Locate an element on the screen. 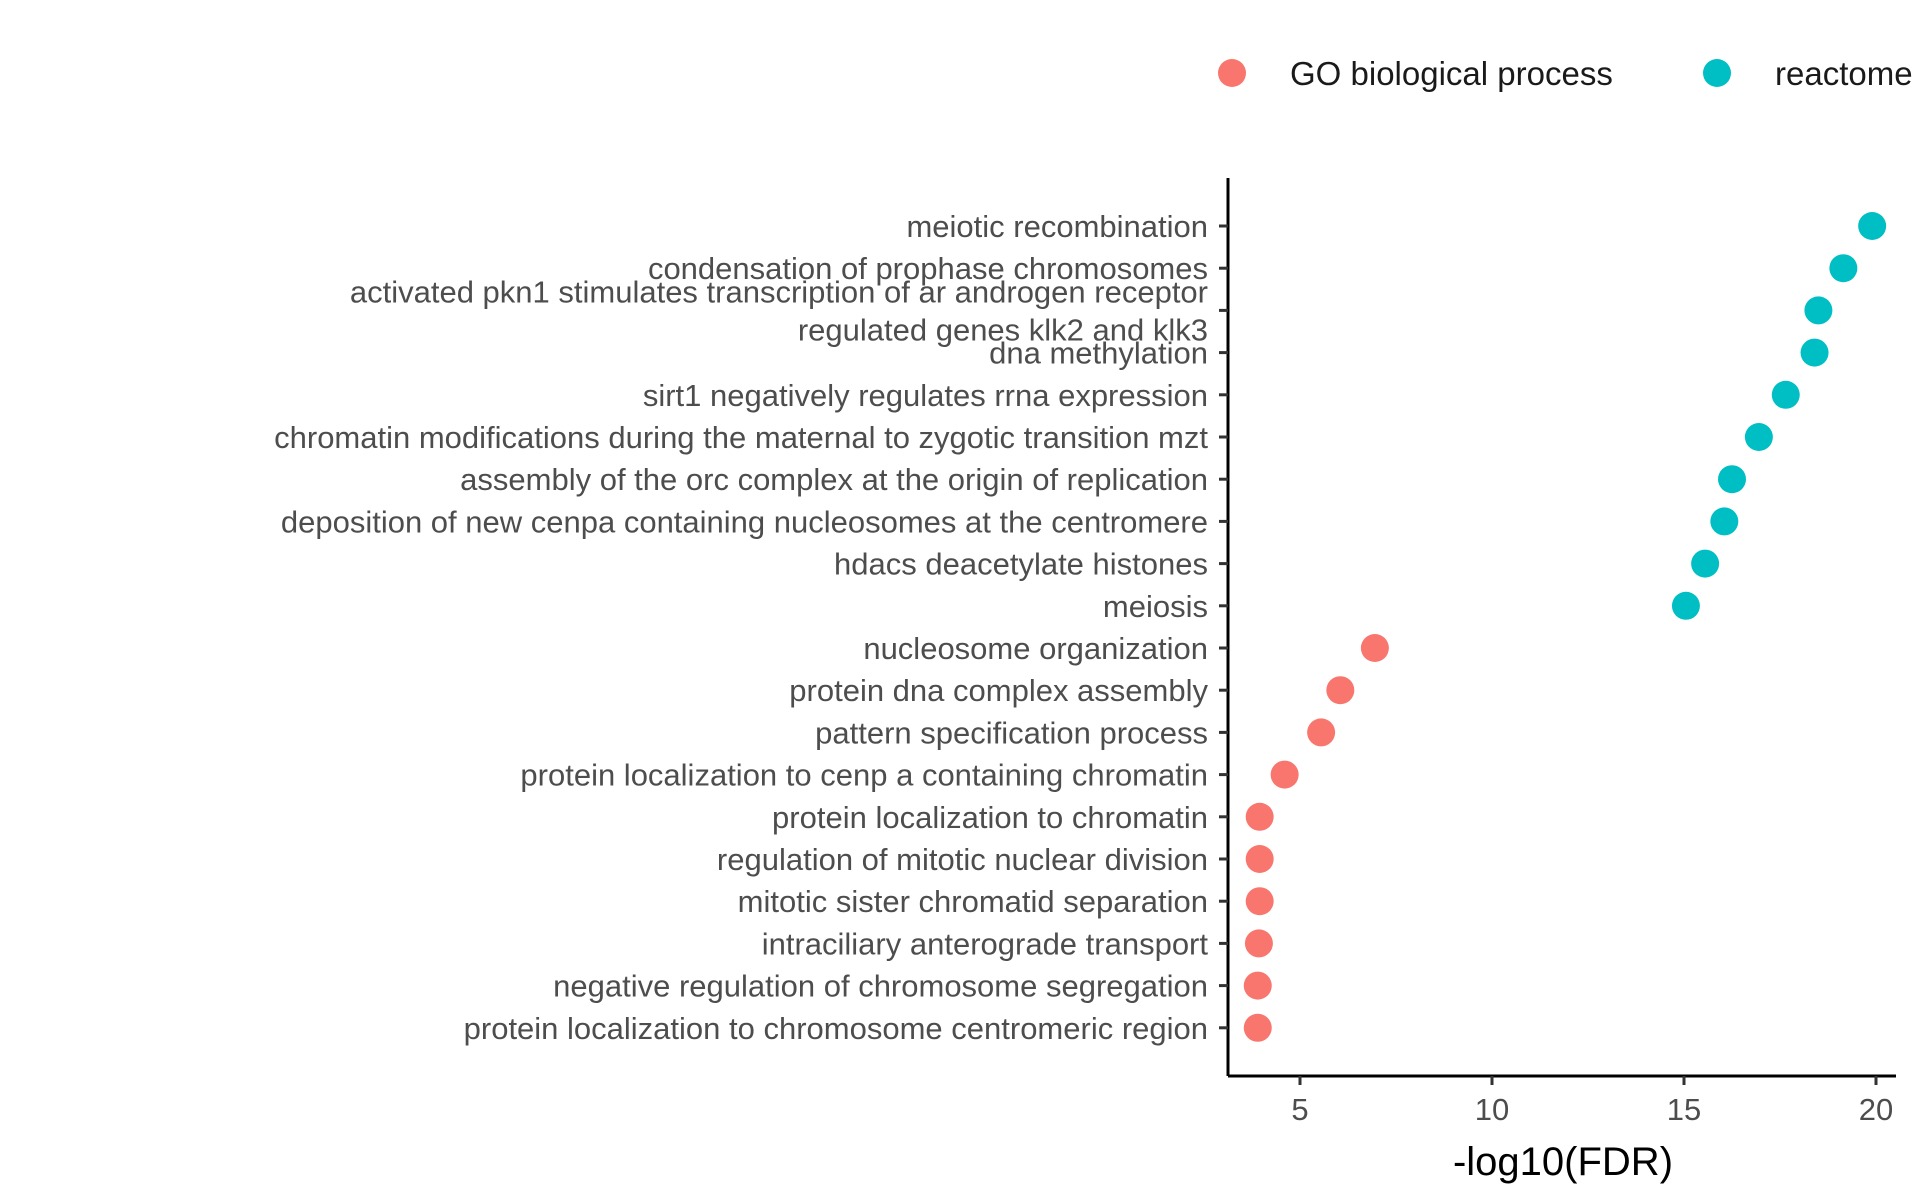  legend-item: GO biological process is located at coordinates (1415, 73).